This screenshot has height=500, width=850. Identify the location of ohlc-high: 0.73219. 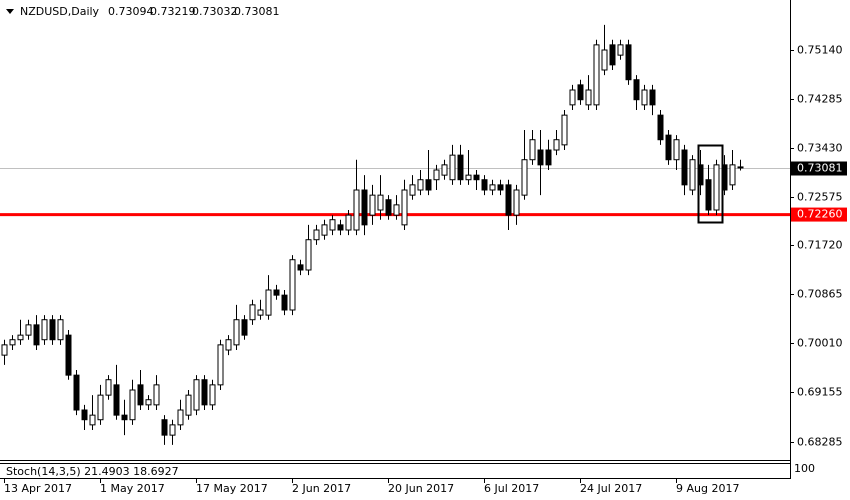
(173, 11).